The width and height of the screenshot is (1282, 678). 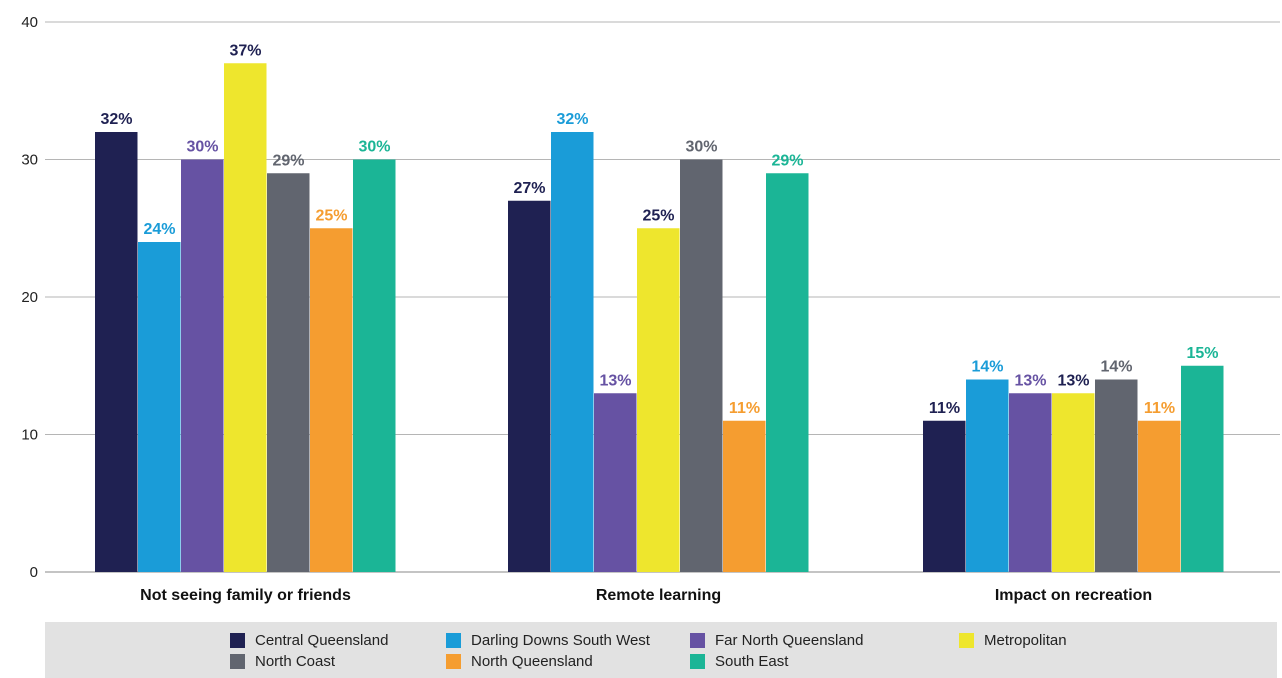 I want to click on data-label: 37%, so click(x=245, y=50).